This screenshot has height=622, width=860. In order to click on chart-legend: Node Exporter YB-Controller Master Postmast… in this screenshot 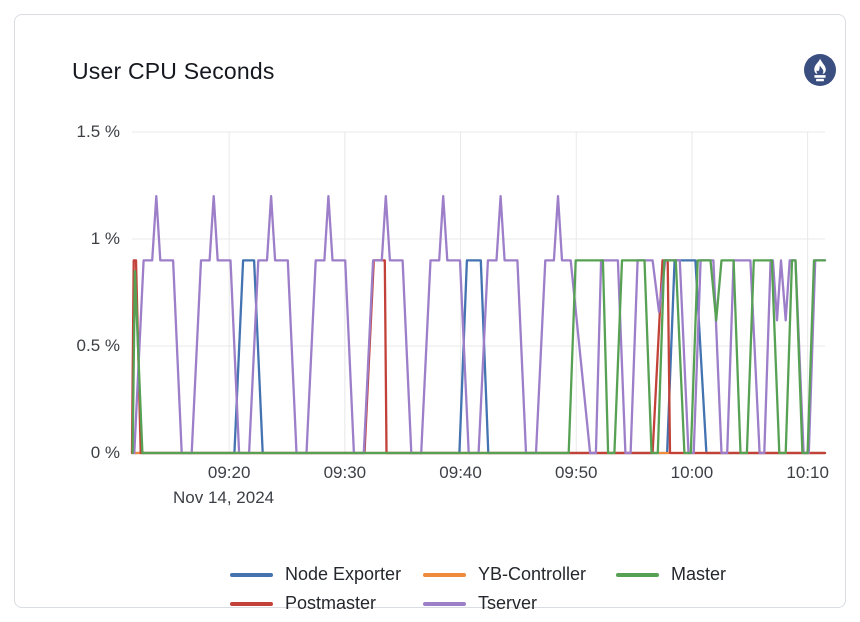, I will do `click(478, 589)`.